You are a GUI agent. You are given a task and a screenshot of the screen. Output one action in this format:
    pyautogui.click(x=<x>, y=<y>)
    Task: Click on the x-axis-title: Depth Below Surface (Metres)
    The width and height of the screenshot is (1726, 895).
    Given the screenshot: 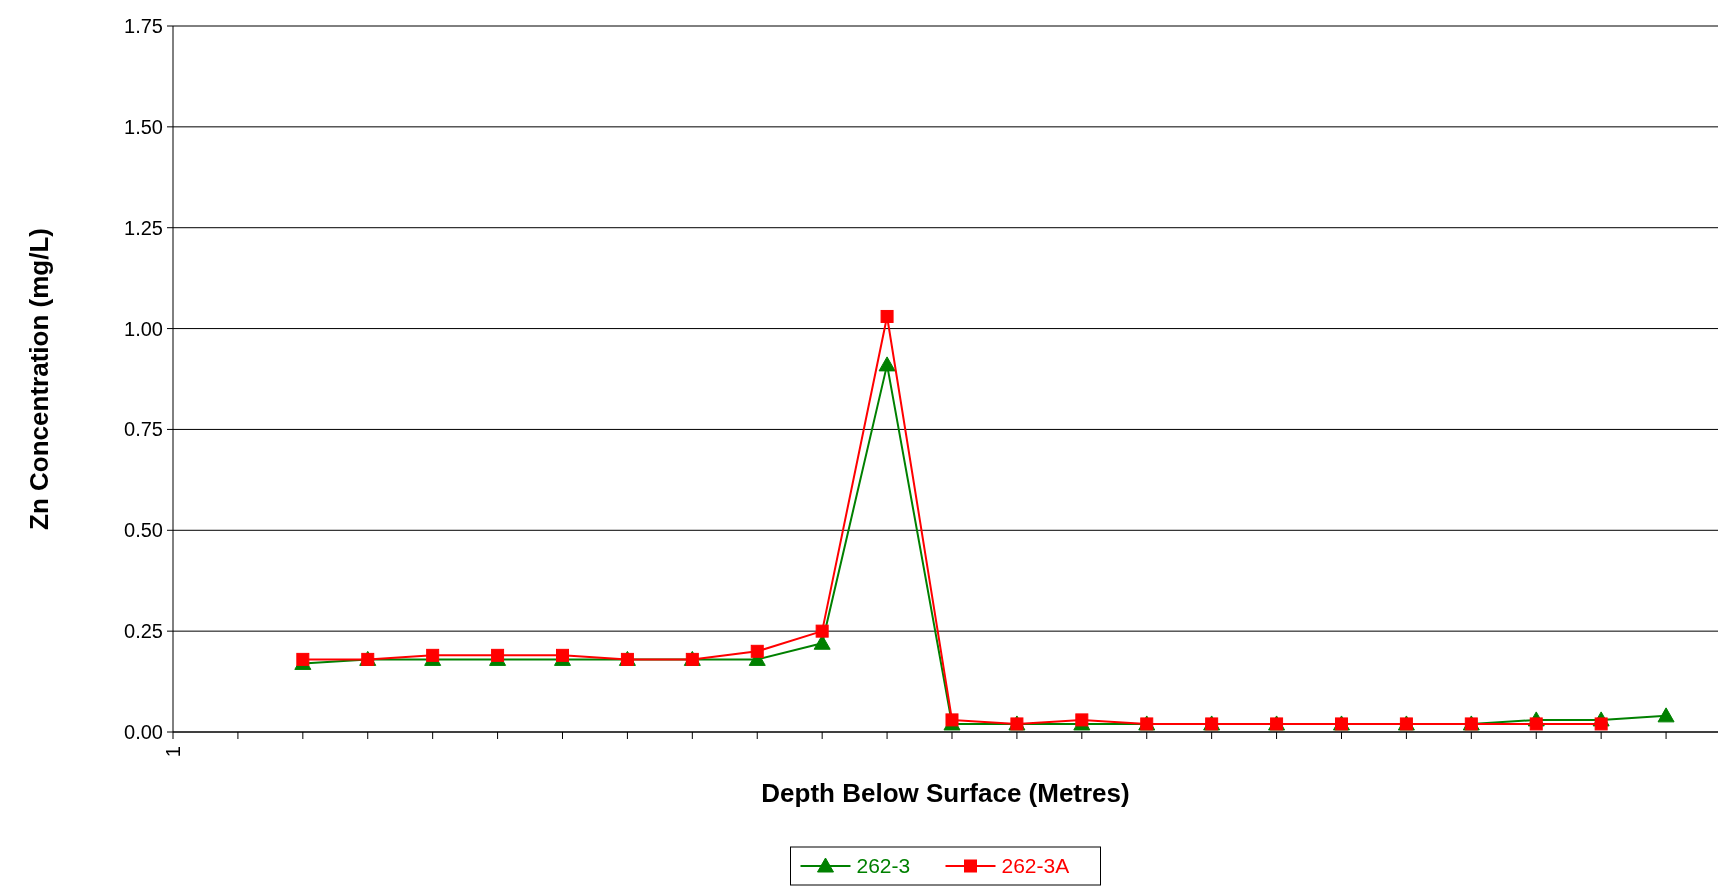 What is the action you would take?
    pyautogui.click(x=945, y=793)
    